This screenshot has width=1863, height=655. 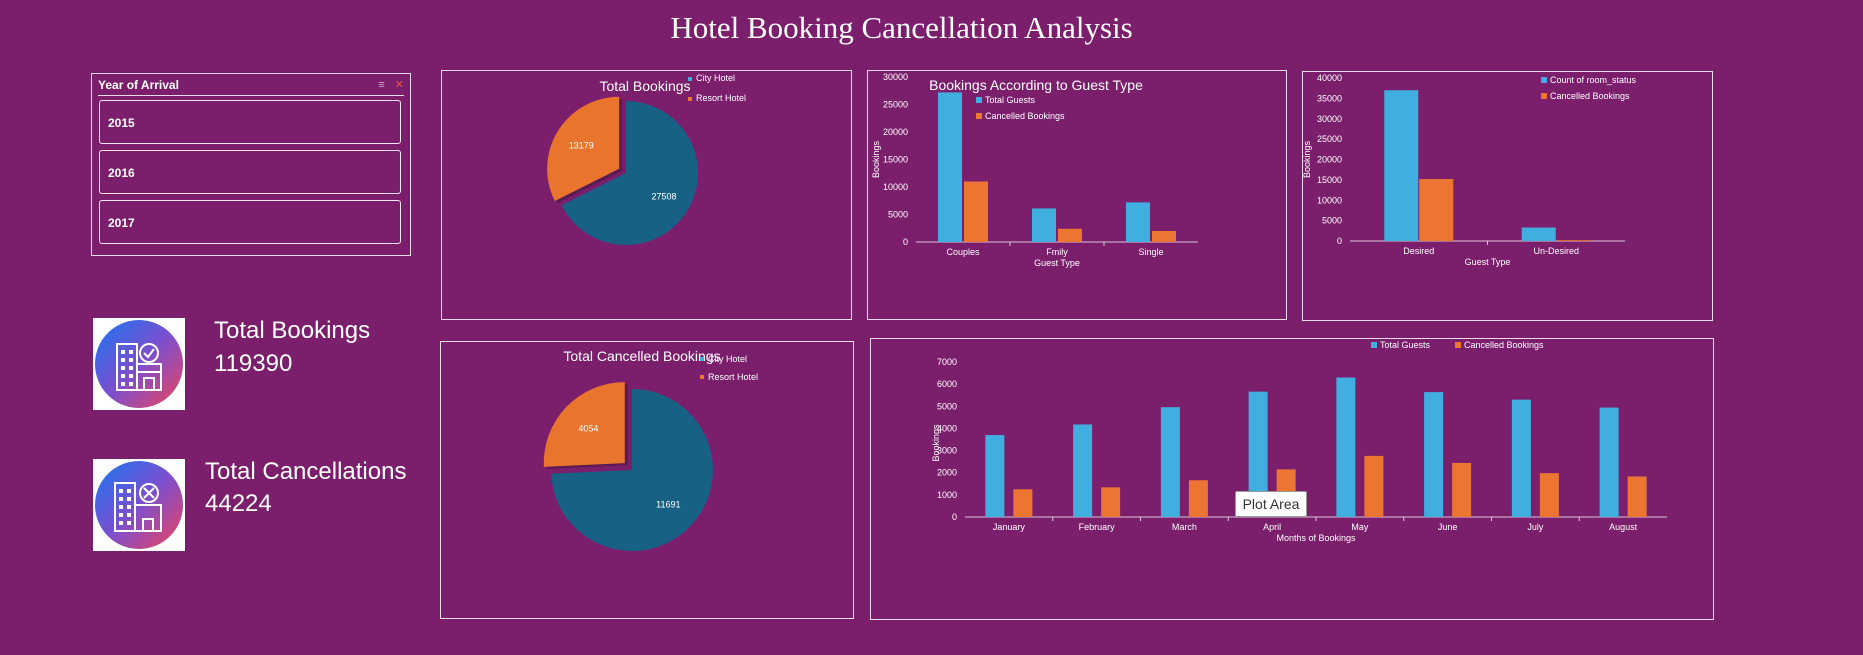 I want to click on y-tick-label: 25000, so click(x=895, y=105).